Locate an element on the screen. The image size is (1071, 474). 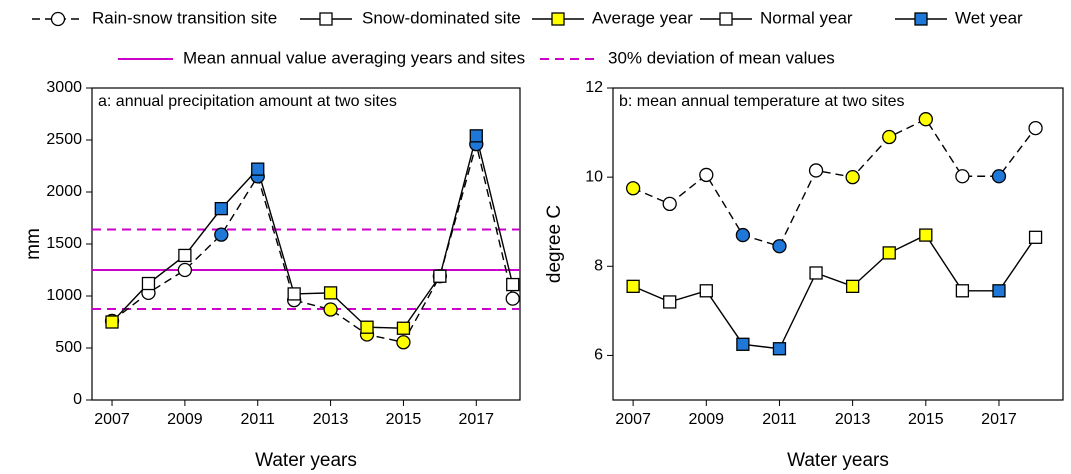
y-axis-label: degree C is located at coordinates (554, 244).